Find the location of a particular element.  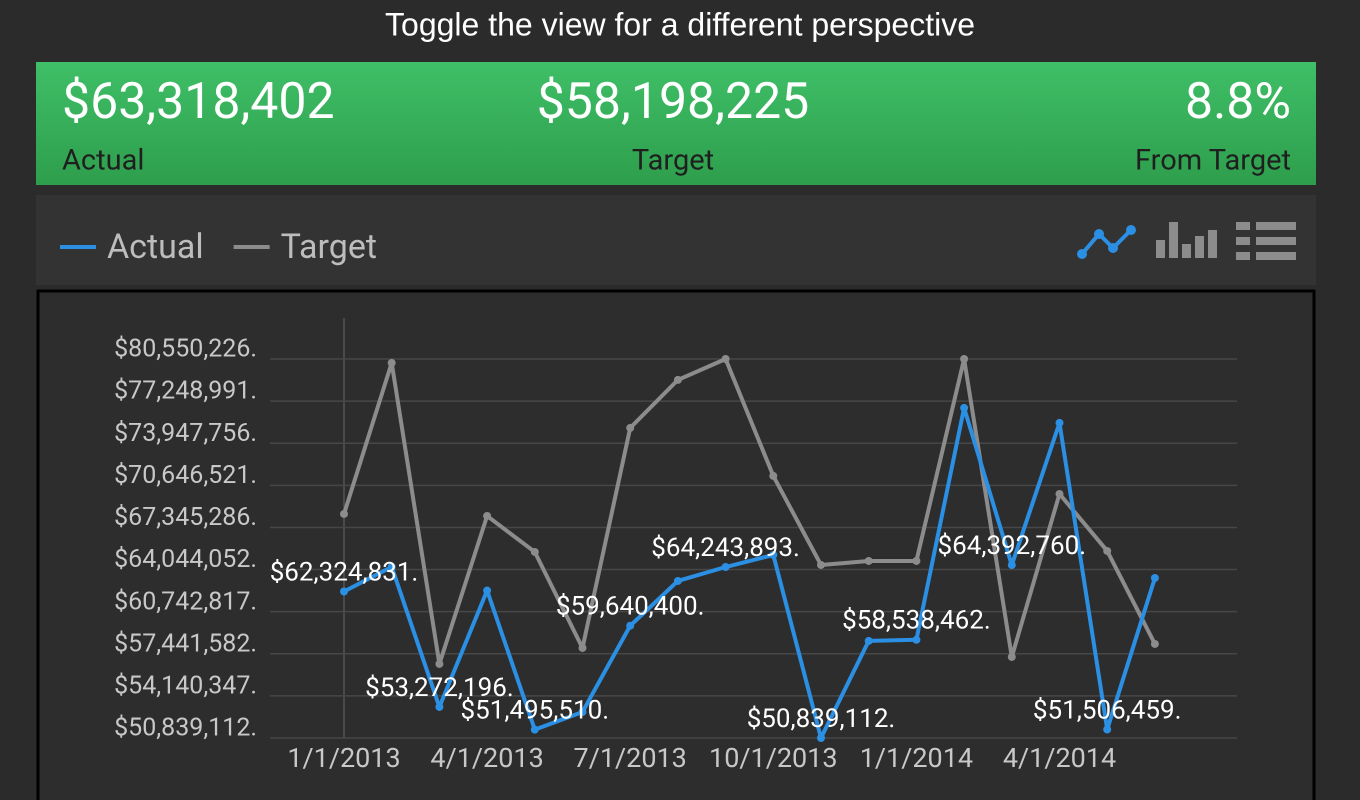

table-view-toggle is located at coordinates (1266, 241).